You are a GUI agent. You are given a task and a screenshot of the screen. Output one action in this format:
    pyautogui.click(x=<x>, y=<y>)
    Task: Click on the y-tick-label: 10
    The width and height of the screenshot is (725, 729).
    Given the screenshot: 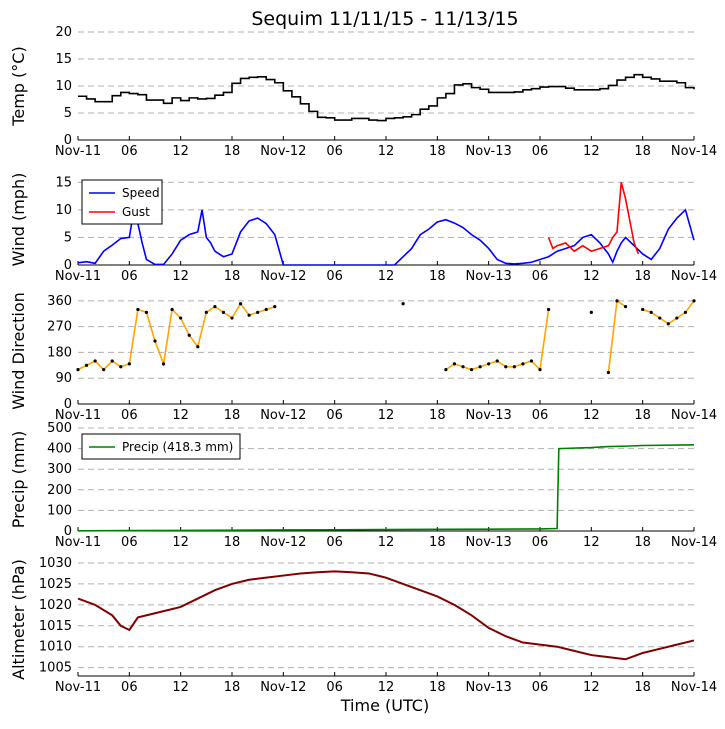 What is the action you would take?
    pyautogui.click(x=63, y=210)
    